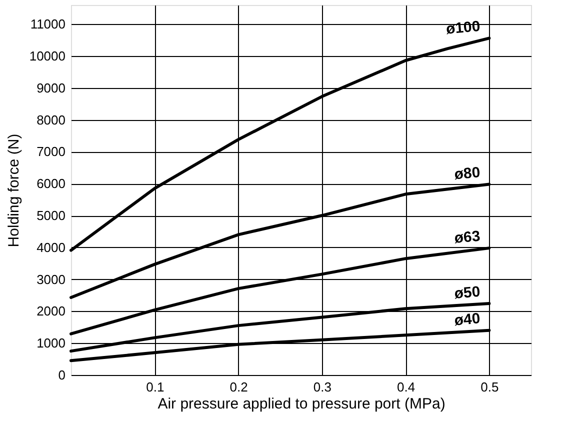  What do you see at coordinates (48, 24) in the screenshot?
I see `y-tick-label: 11000` at bounding box center [48, 24].